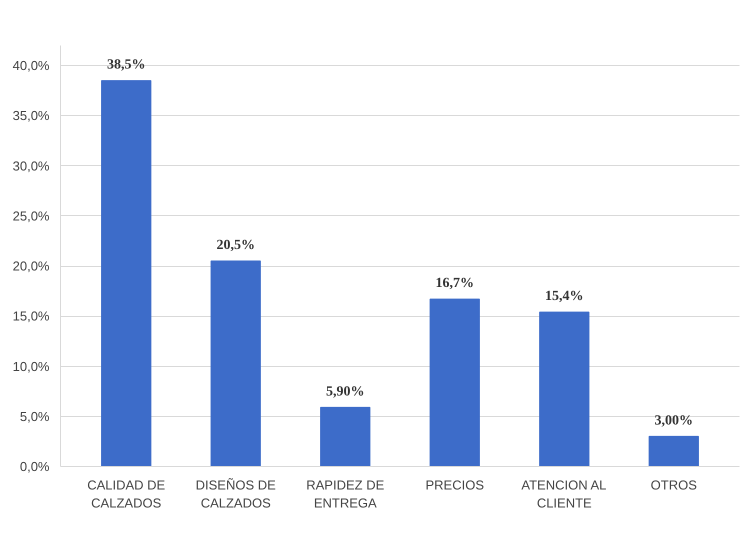 The width and height of the screenshot is (744, 536). What do you see at coordinates (35, 466) in the screenshot?
I see `y-tick-label: 0,0%` at bounding box center [35, 466].